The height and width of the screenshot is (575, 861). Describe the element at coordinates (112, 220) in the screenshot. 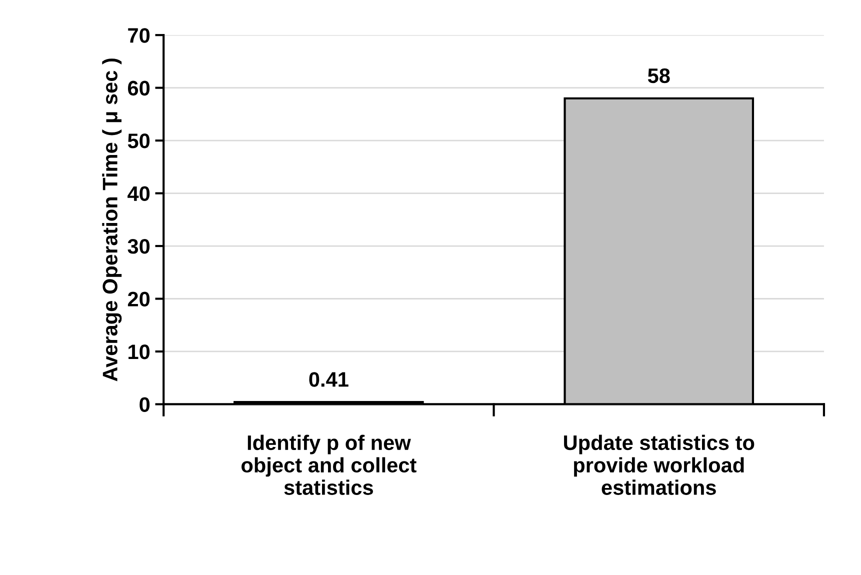

I see `y-axis-title: Average Operation Time ( μ sec )` at that location.